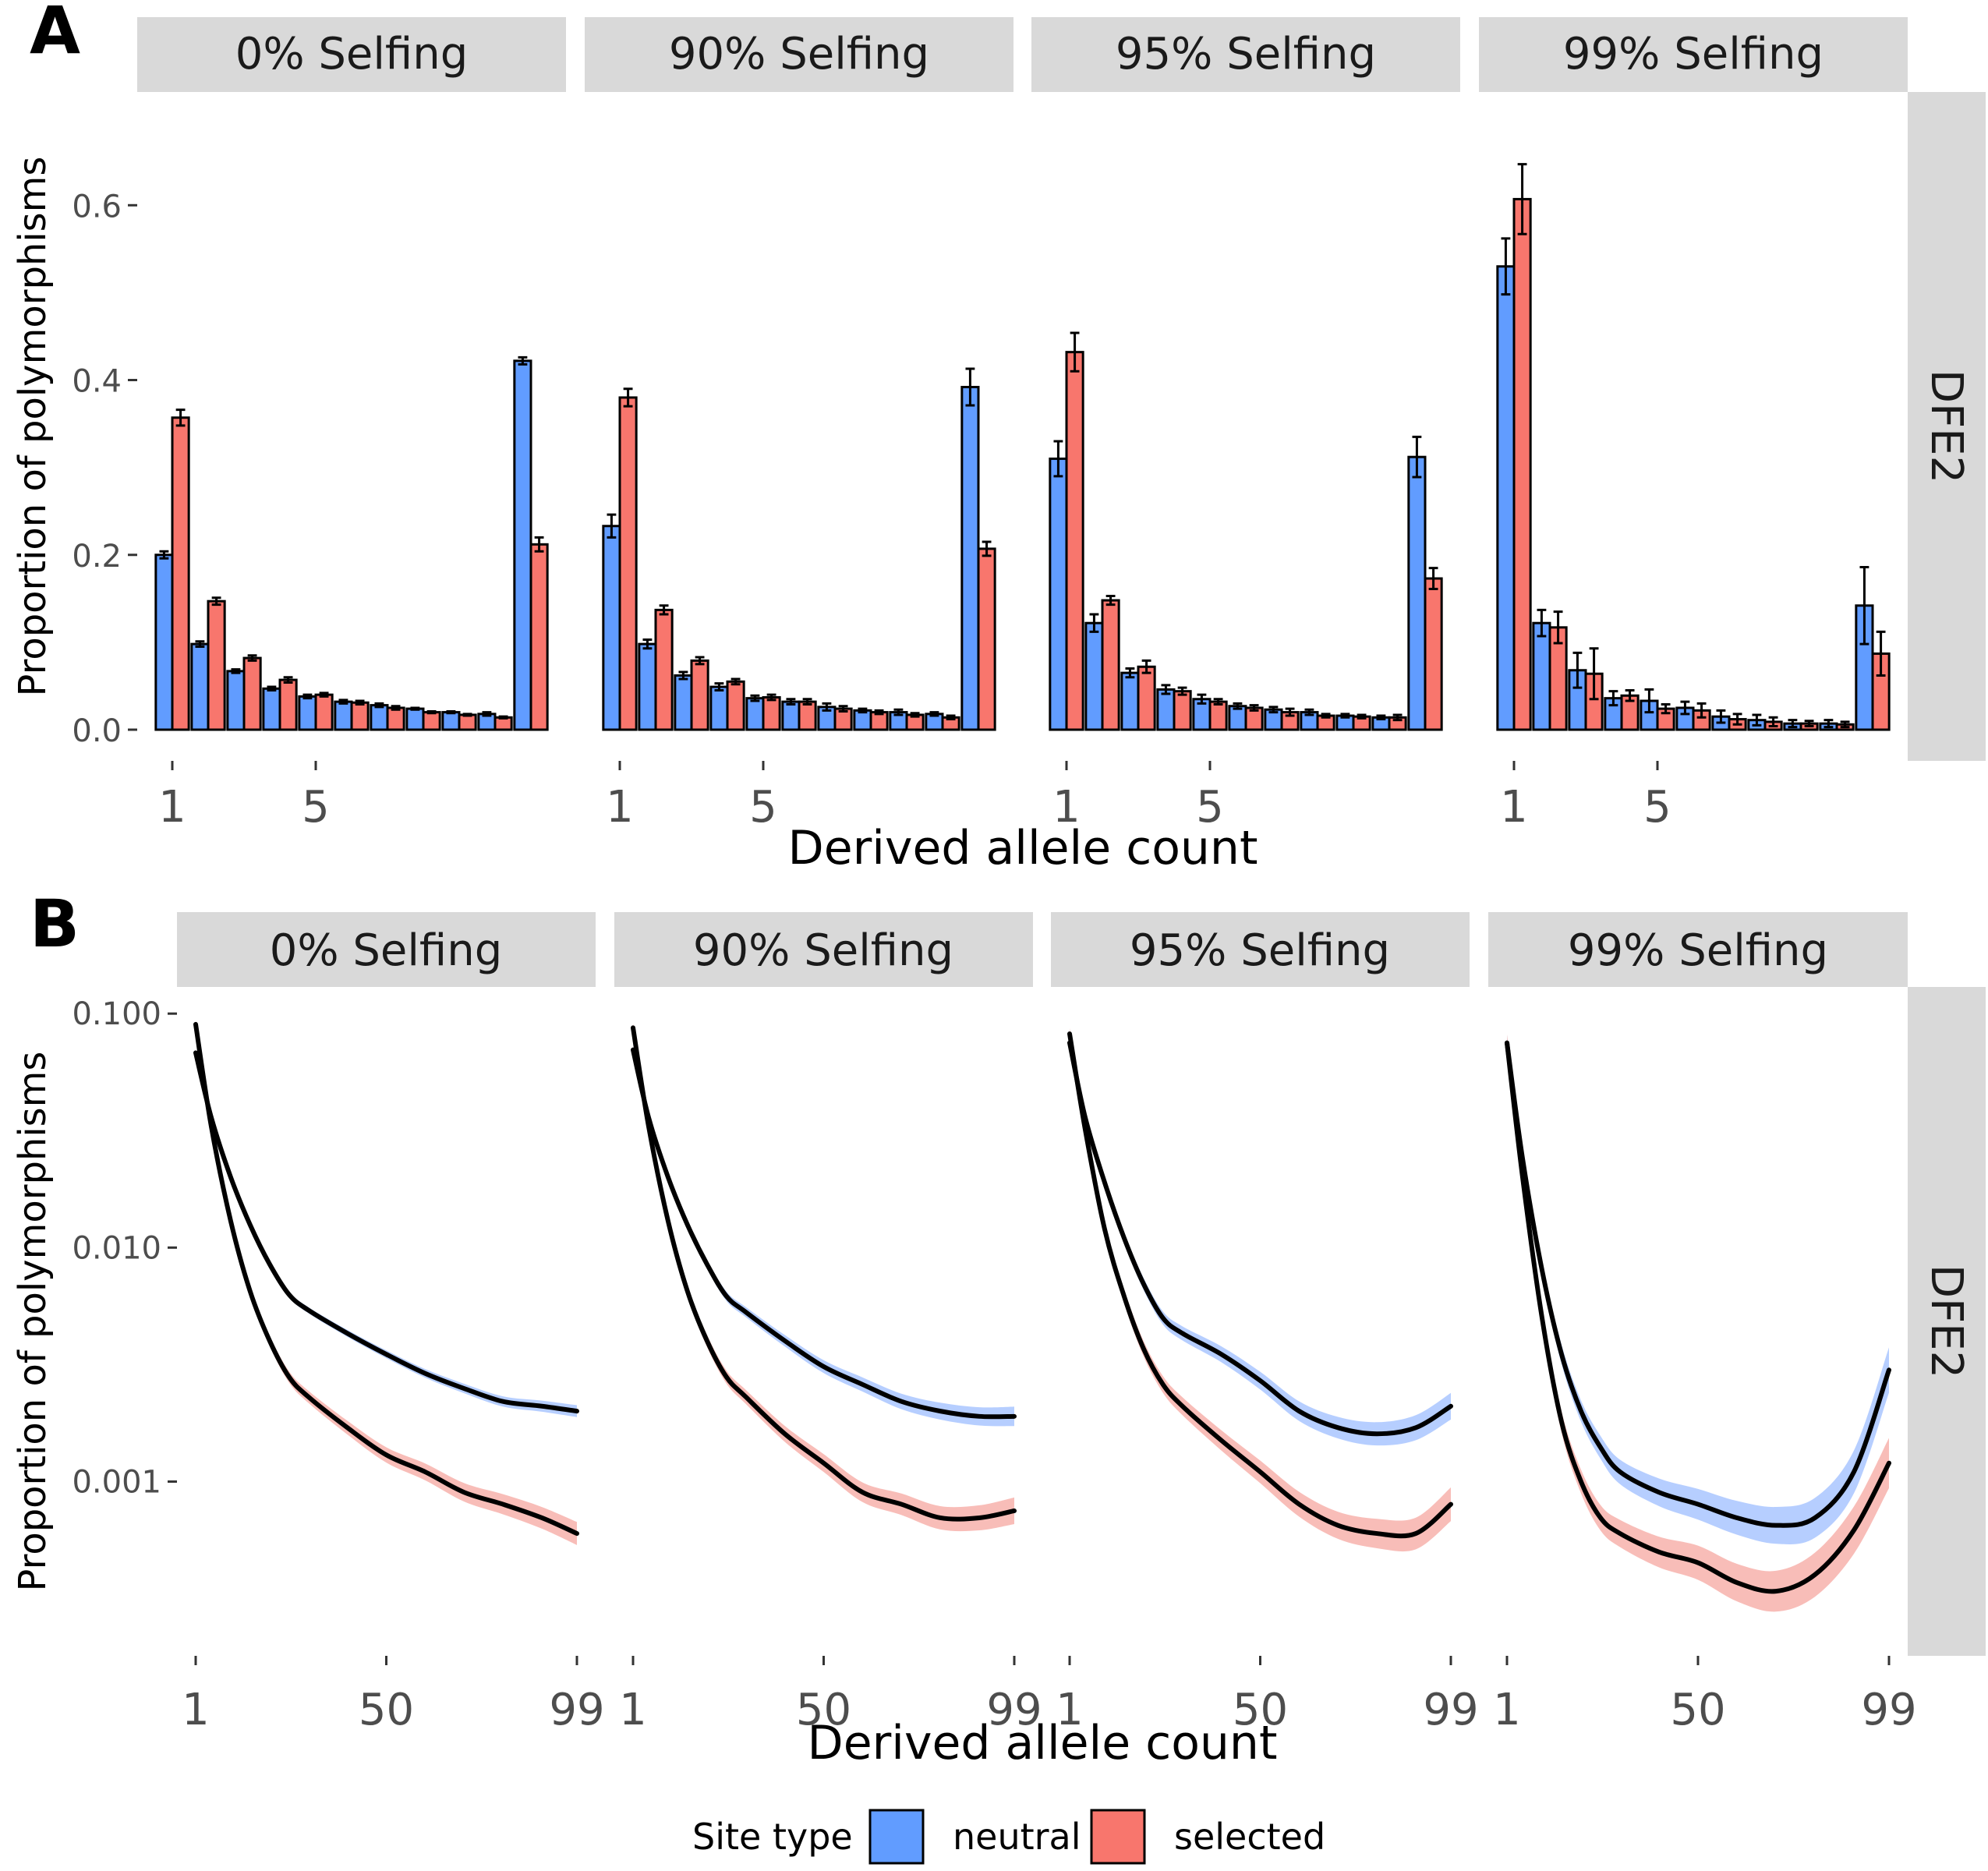 The width and height of the screenshot is (1988, 1871). What do you see at coordinates (97, 731) in the screenshot?
I see `y-tick-label: 0.0` at bounding box center [97, 731].